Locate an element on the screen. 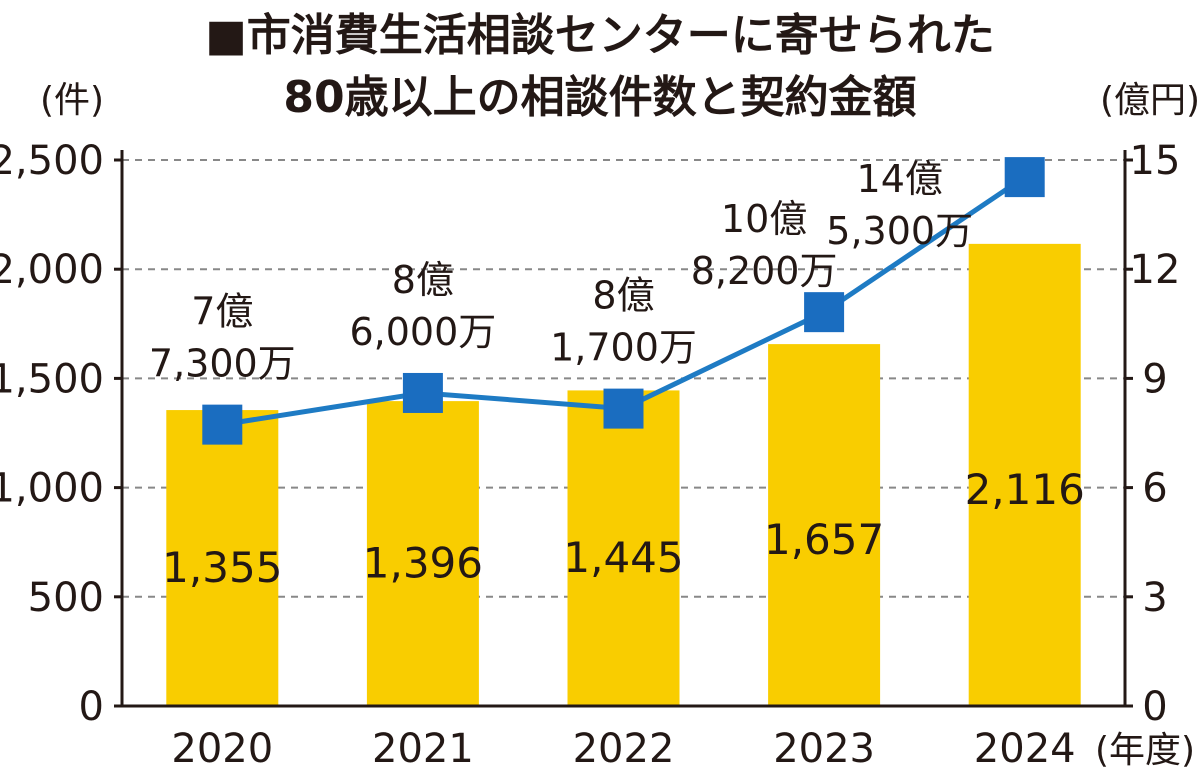  right-tick-label: 0 is located at coordinates (1154, 707).